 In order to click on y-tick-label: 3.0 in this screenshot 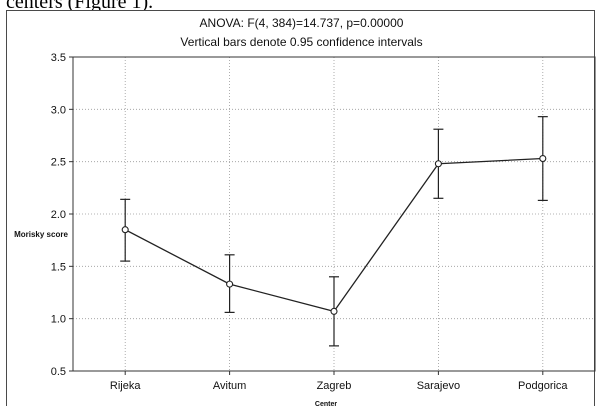, I will do `click(58, 110)`.